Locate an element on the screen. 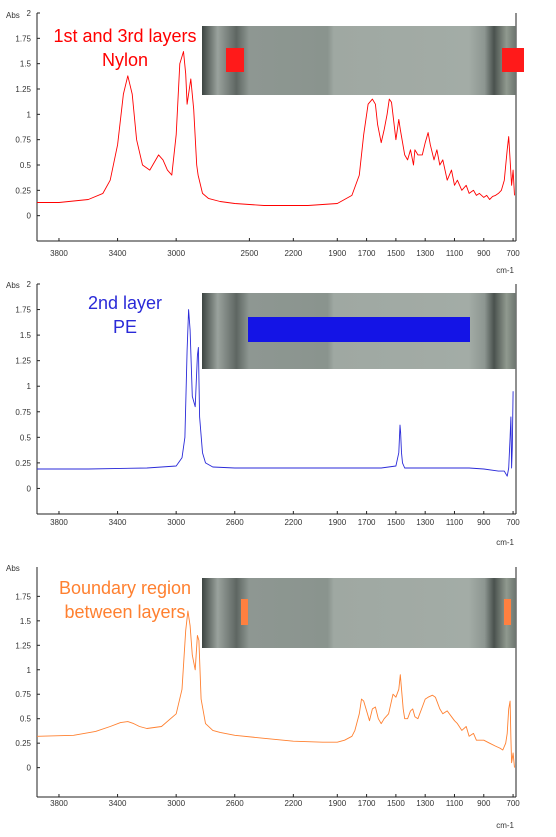  chart-title: PE is located at coordinates (125, 327).